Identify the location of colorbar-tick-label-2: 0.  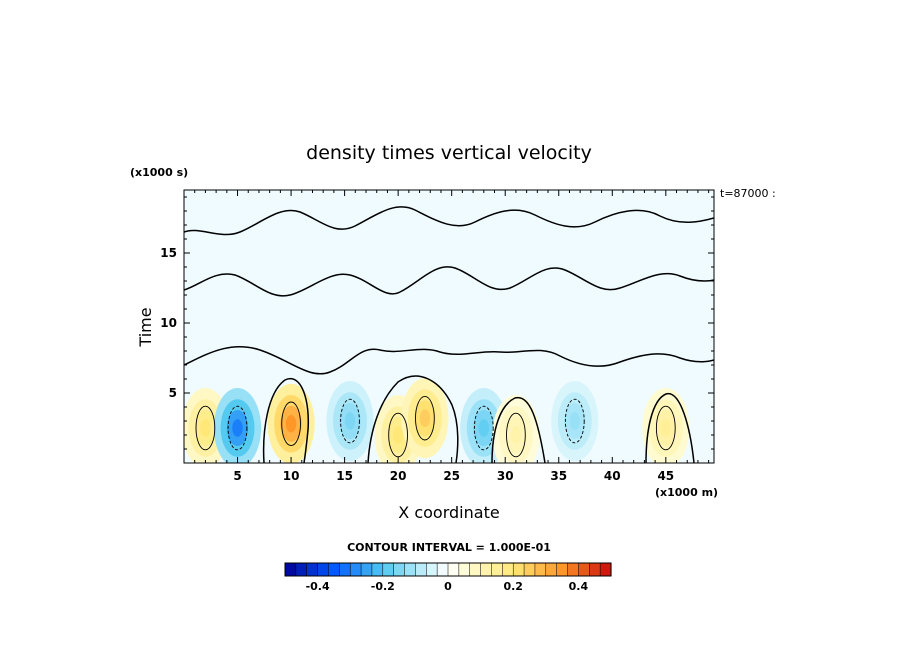
(448, 586).